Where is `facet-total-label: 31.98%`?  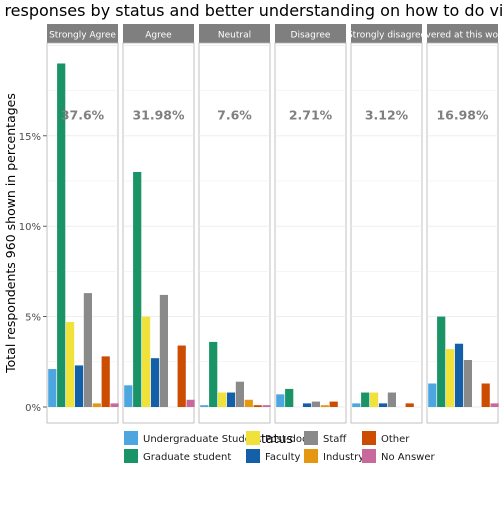
facet-total-label: 31.98% is located at coordinates (158, 115).